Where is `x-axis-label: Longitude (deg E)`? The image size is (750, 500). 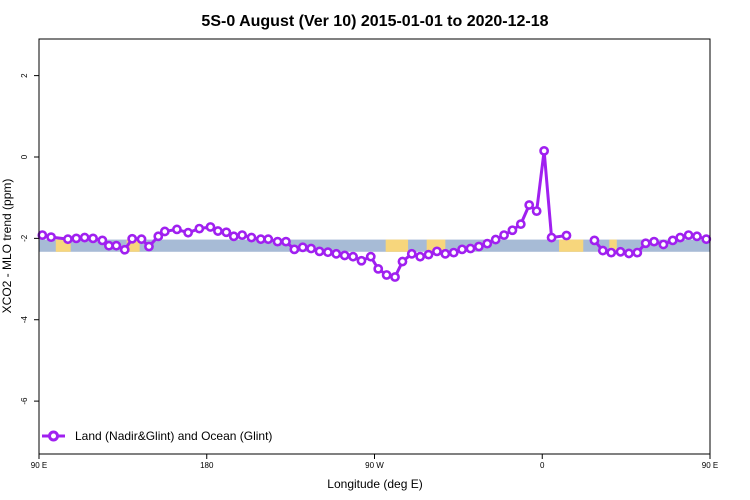
x-axis-label: Longitude (deg E) is located at coordinates (374, 484).